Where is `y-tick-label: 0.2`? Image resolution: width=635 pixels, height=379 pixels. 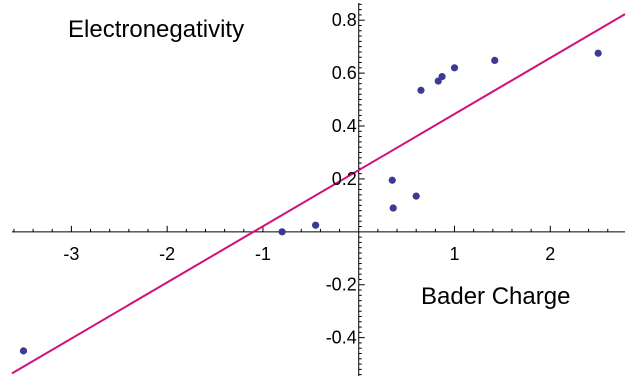 y-tick-label: 0.2 is located at coordinates (344, 179).